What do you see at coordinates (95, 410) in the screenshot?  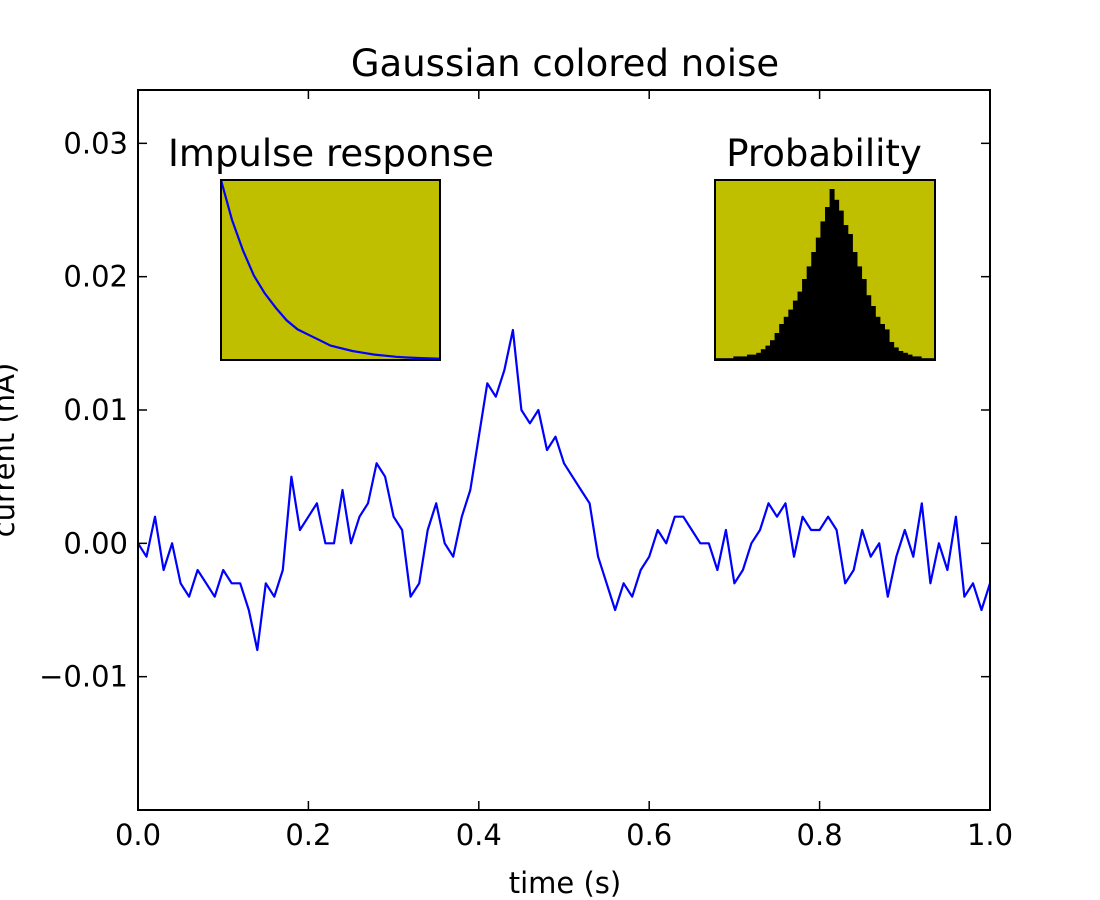 I see `y-tick-label-2: 0.01` at bounding box center [95, 410].